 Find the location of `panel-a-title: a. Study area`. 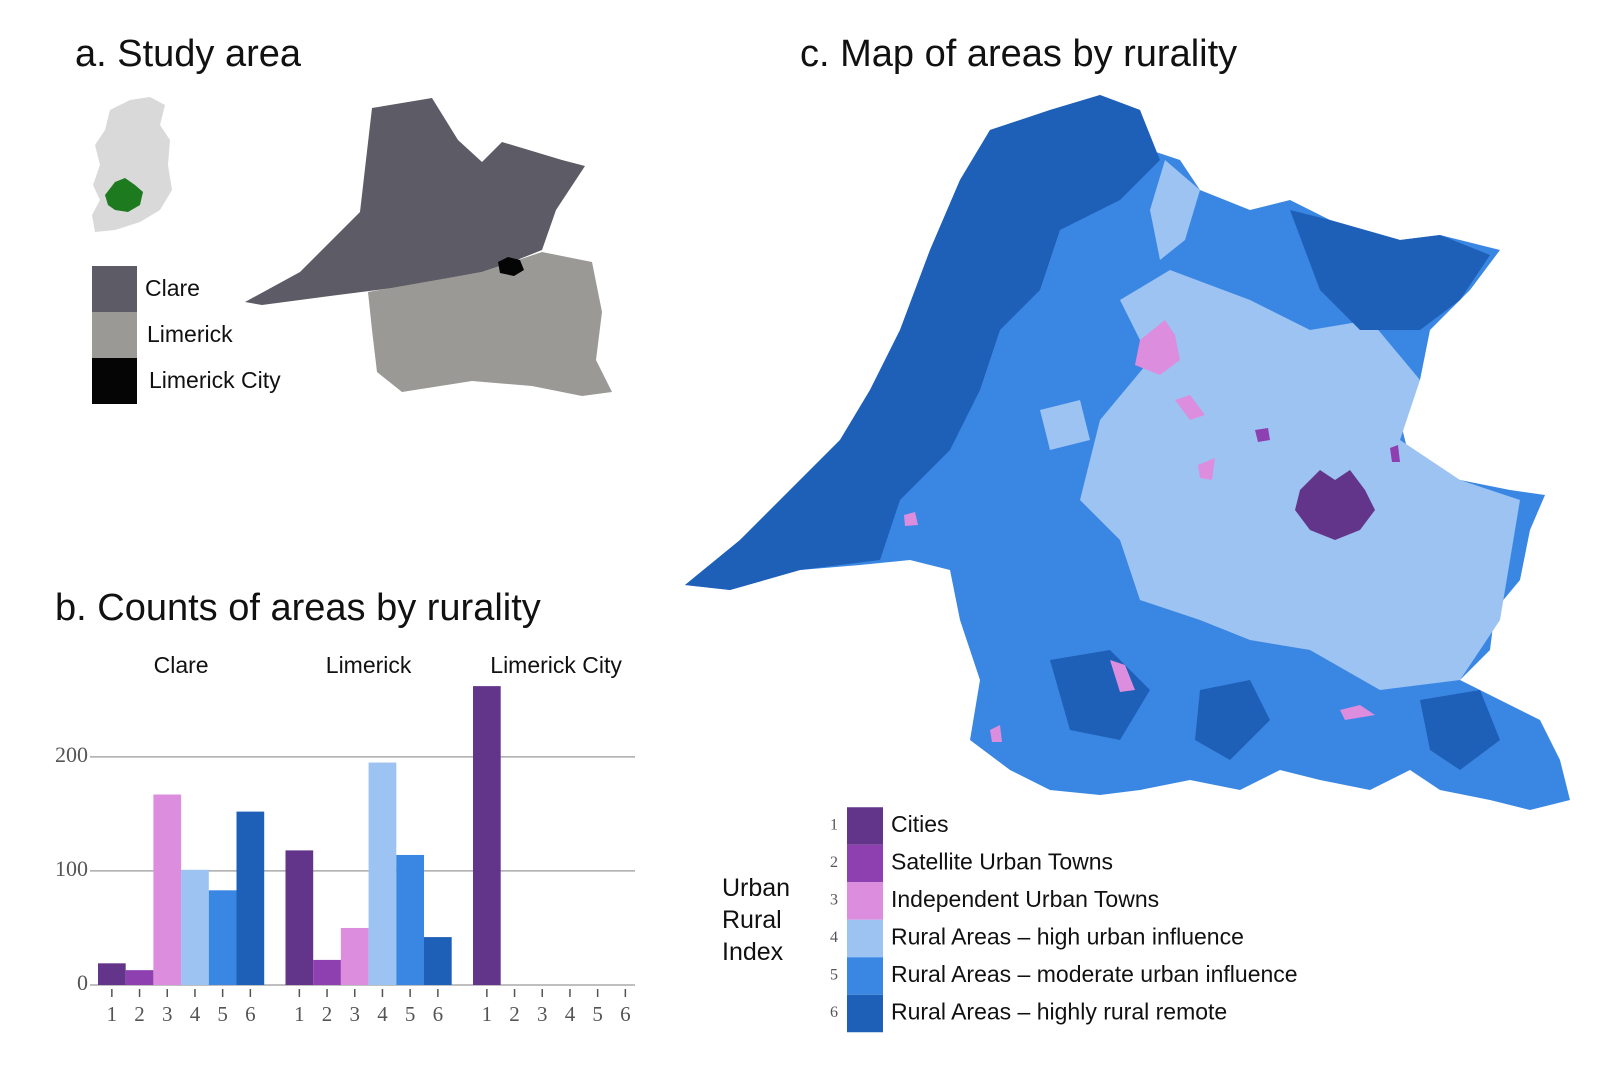

panel-a-title: a. Study area is located at coordinates (188, 54).